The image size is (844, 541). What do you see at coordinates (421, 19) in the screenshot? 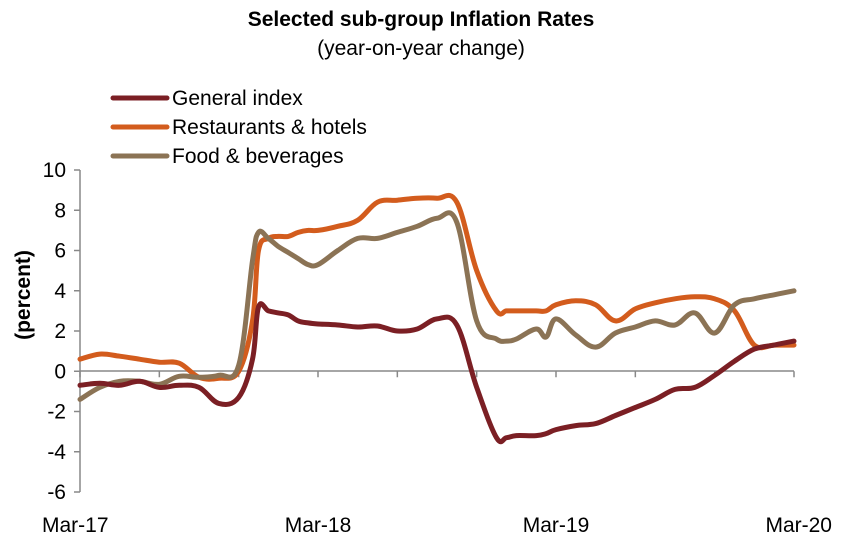
I see `chart-title: Selected sub-group Inflation Rates` at bounding box center [421, 19].